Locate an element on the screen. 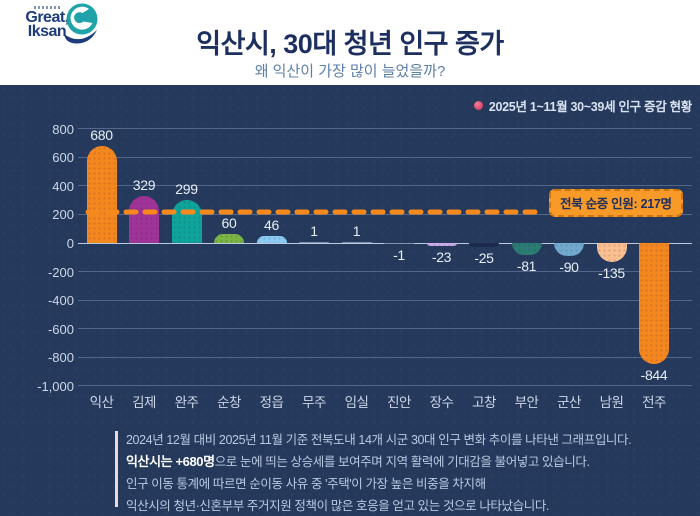  bar-value-label: 680 is located at coordinates (101, 134).